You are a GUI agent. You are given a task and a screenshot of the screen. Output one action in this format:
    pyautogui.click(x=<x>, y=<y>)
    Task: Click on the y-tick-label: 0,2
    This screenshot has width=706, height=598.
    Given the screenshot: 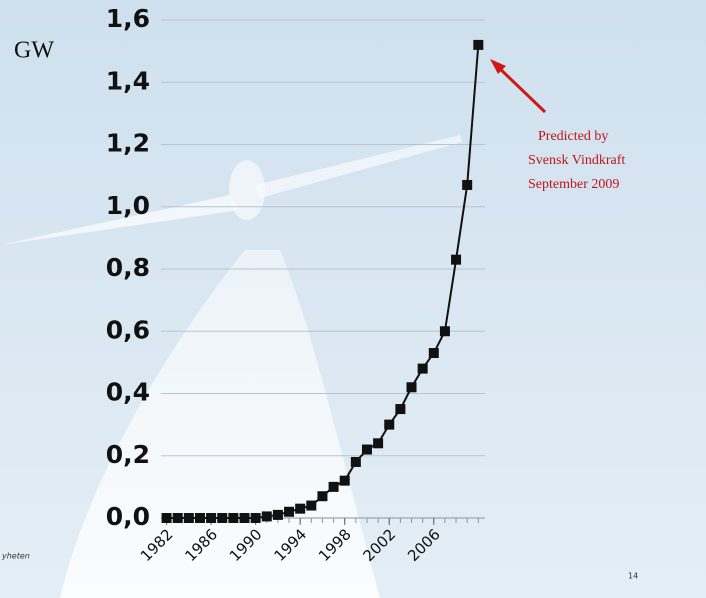 What is the action you would take?
    pyautogui.click(x=128, y=454)
    